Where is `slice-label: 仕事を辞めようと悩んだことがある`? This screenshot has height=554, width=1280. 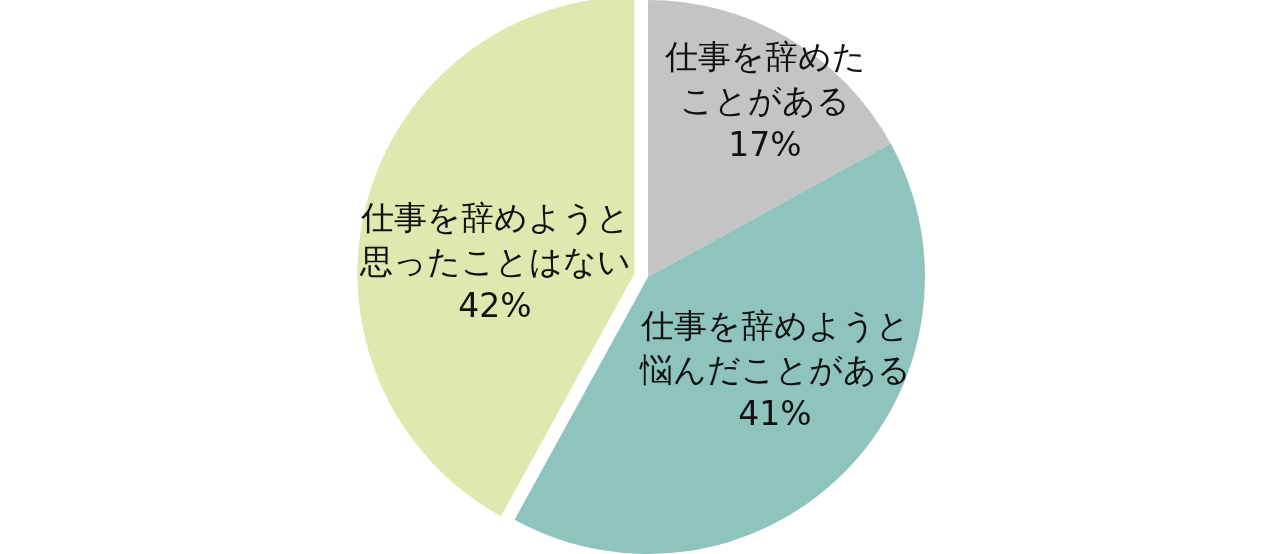 slice-label: 仕事を辞めようと悩んだことがある is located at coordinates (775, 348).